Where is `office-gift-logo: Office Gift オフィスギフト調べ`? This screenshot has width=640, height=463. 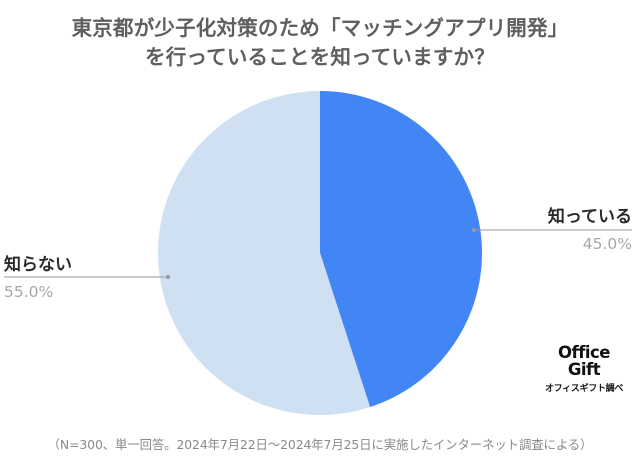 office-gift-logo: Office Gift オフィスギフト調べ is located at coordinates (584, 369).